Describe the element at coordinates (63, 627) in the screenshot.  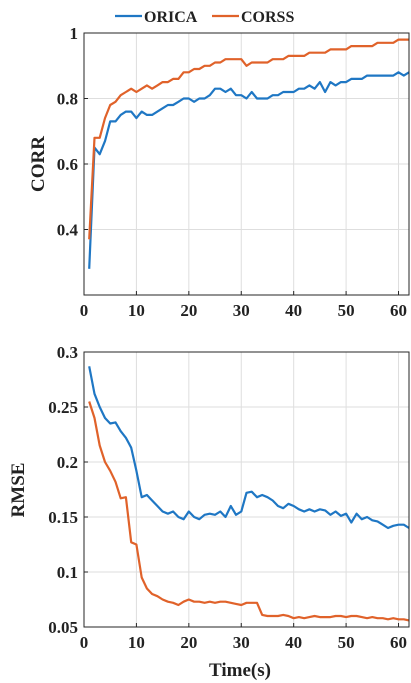
I see `rmse-y-tick-label: 0.05` at that location.